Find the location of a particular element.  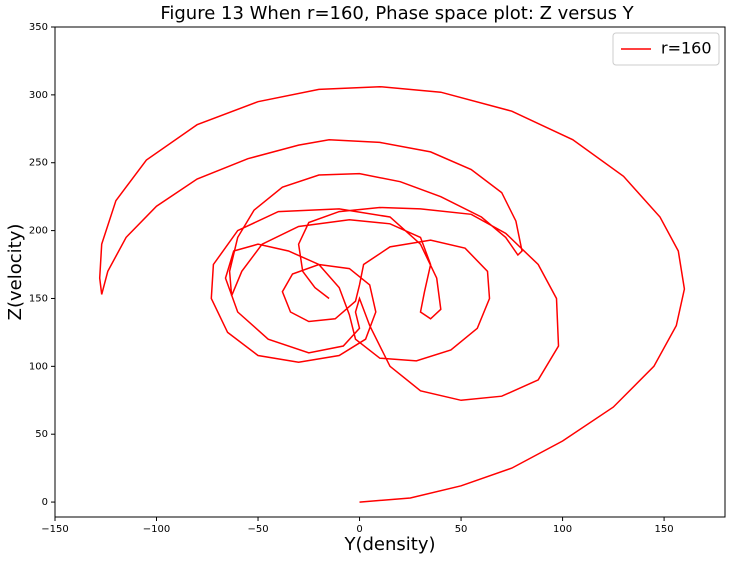

y-tick-label: 300 is located at coordinates (38, 95).